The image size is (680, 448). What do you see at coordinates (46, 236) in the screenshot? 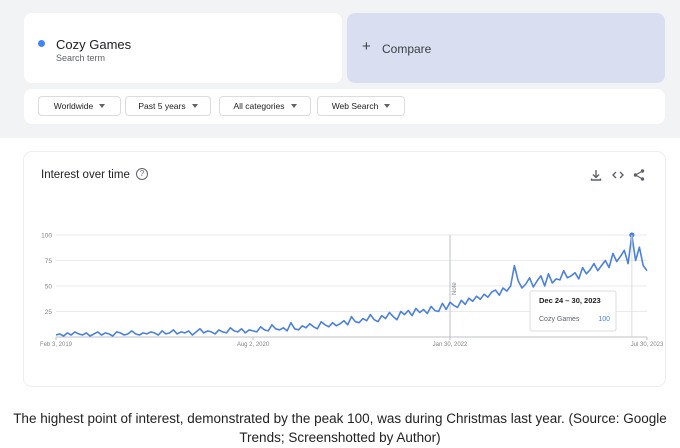
I see `y-tick-label: 100` at bounding box center [46, 236].